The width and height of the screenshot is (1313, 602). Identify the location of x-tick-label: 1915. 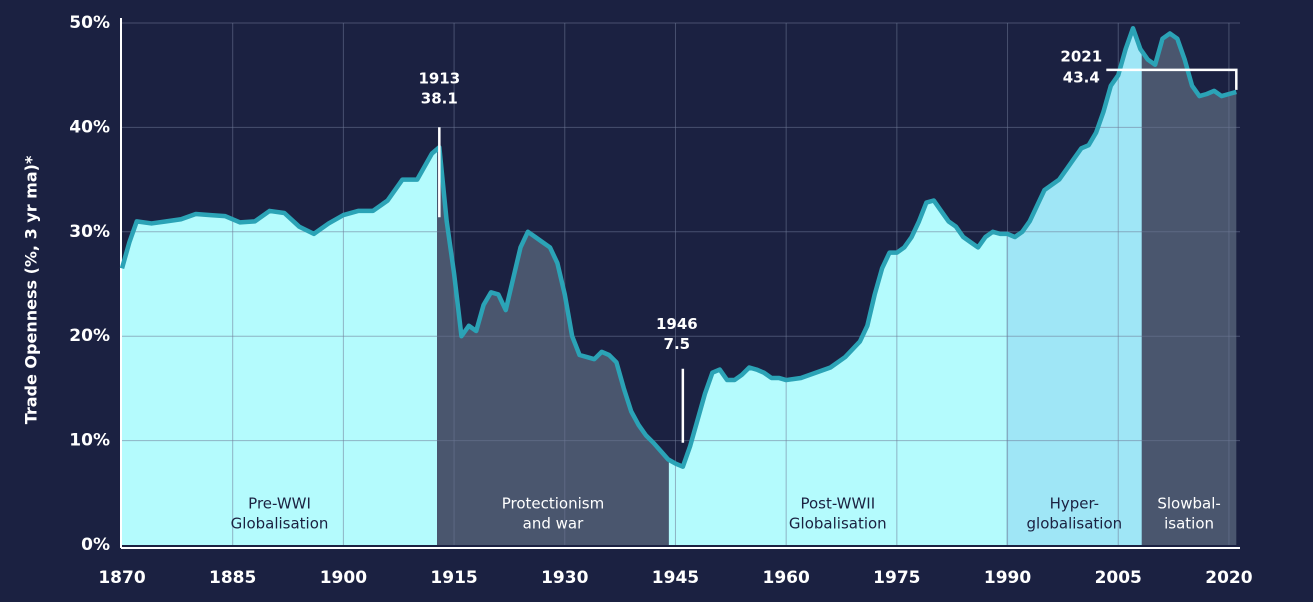
(453, 578).